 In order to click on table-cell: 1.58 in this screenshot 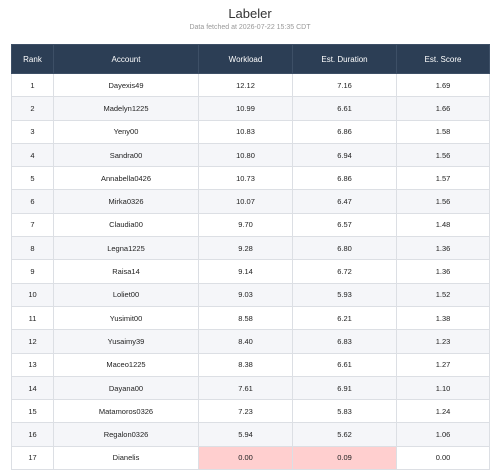, I will do `click(443, 131)`.